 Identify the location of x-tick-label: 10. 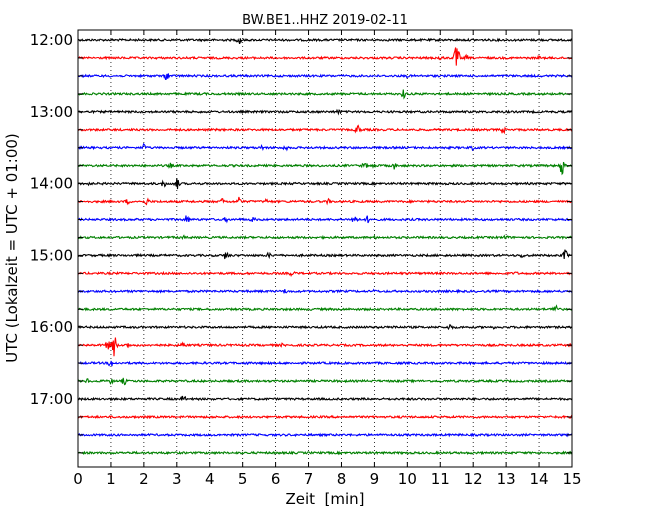
(407, 479).